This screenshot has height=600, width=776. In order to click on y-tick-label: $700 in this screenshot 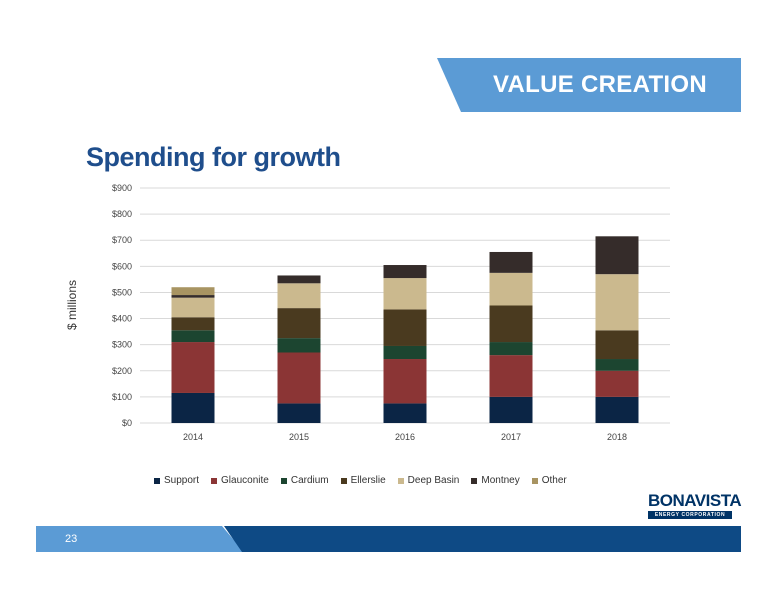, I will do `click(122, 240)`.